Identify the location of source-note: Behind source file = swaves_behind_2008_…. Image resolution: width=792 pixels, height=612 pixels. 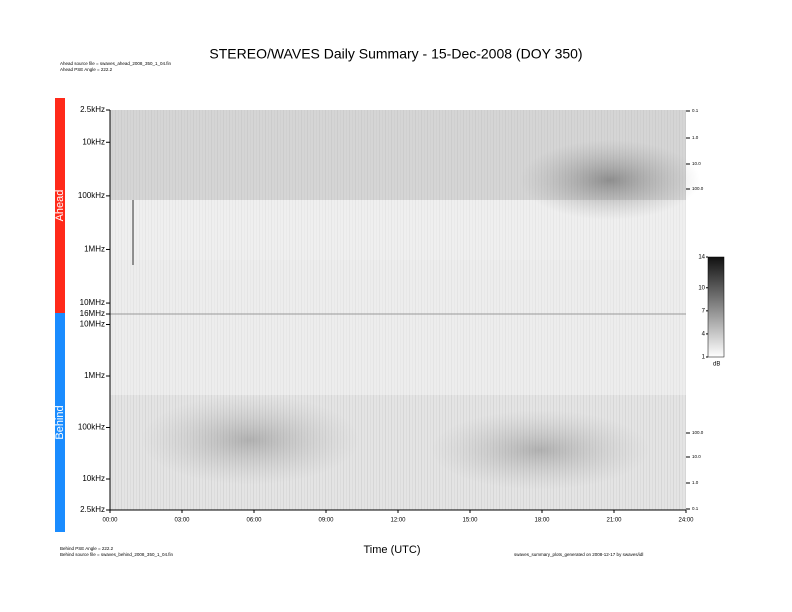
(116, 554).